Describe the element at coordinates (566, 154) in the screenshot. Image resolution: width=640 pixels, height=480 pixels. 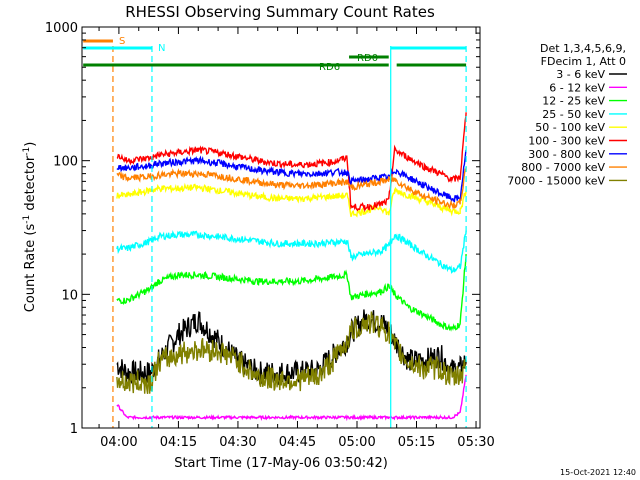
I see `legend-label-7: 300 - 800 keV` at that location.